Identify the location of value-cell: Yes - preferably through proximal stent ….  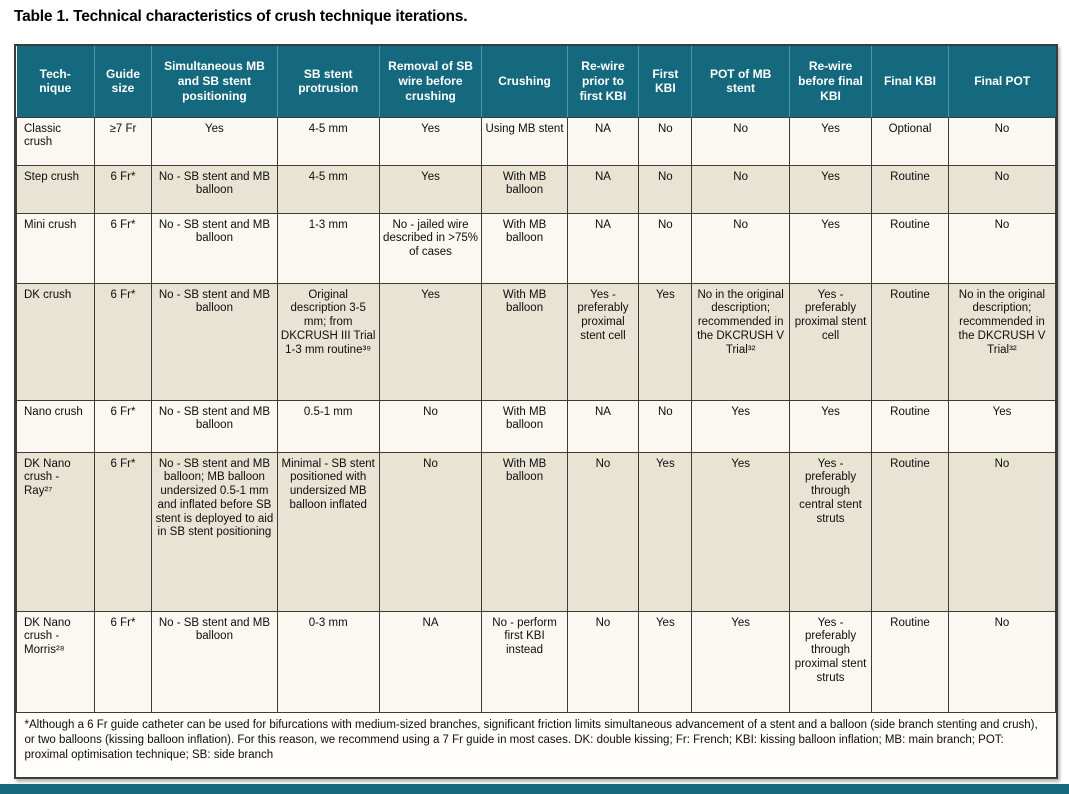
(830, 661).